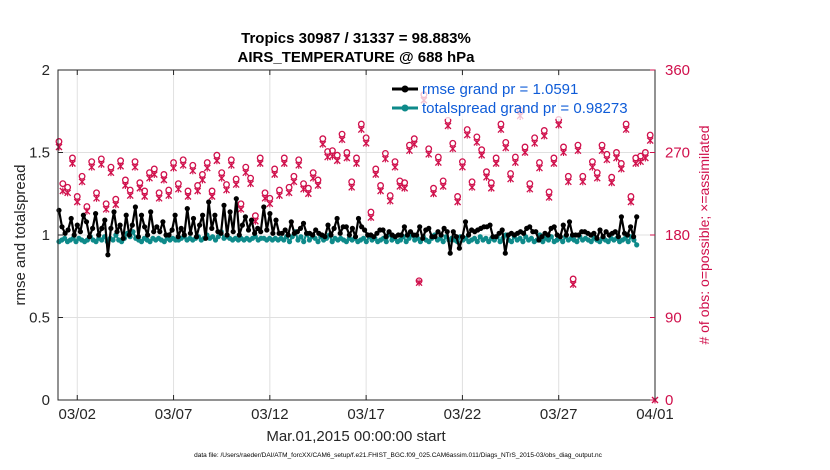  What do you see at coordinates (405, 89) in the screenshot?
I see `legend-rmse-marker` at bounding box center [405, 89].